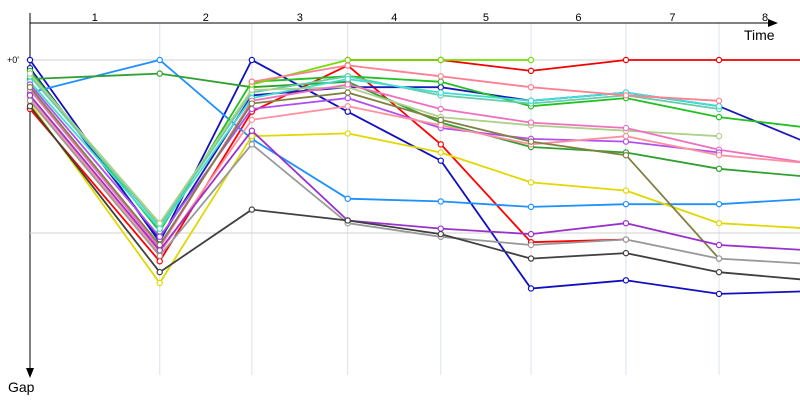  What do you see at coordinates (13, 60) in the screenshot?
I see `y-zero-label: +0'` at bounding box center [13, 60].